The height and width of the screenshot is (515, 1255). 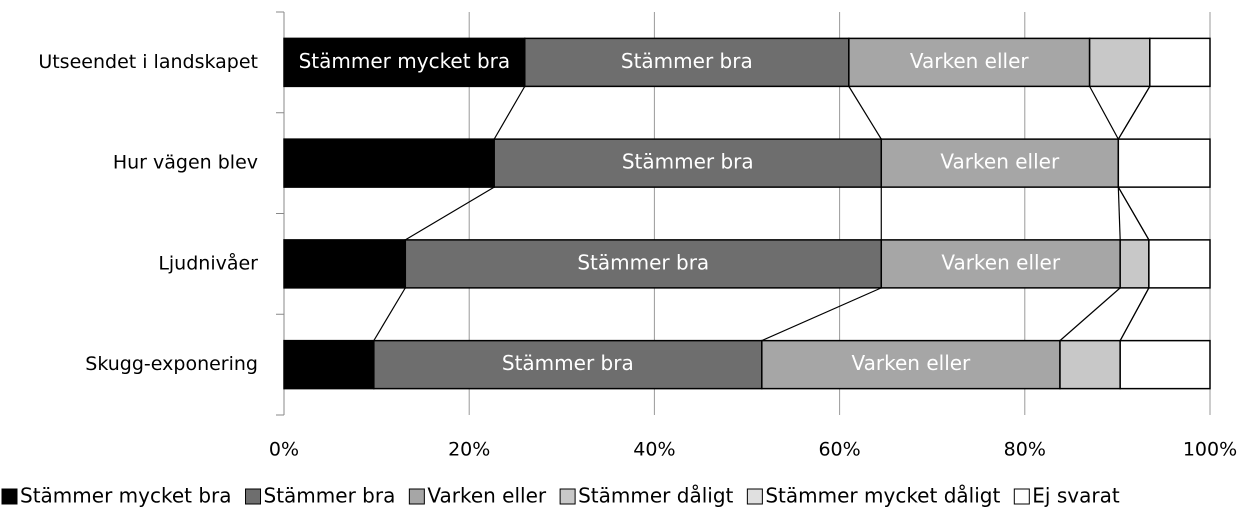 What do you see at coordinates (171, 364) in the screenshot?
I see `category-label: Skugg-exponering` at bounding box center [171, 364].